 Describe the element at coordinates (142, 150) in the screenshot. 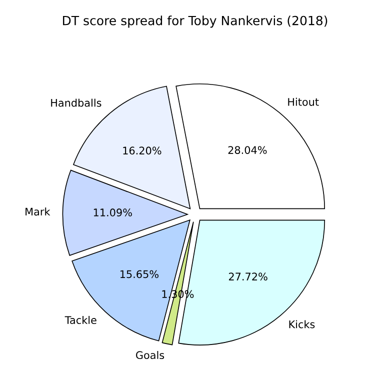

I see `data-label: 16.20%` at that location.